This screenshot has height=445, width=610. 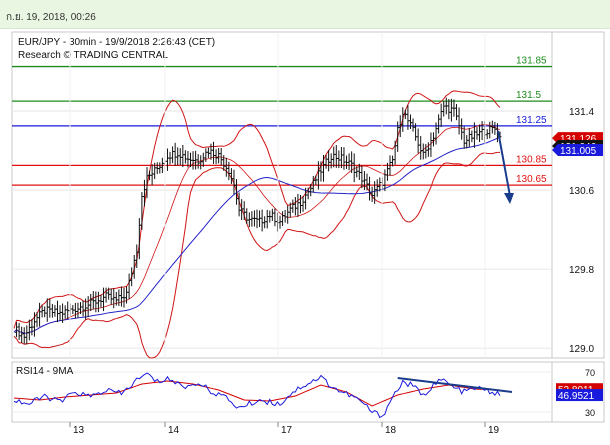 I want to click on rsi-line, so click(x=257, y=395).